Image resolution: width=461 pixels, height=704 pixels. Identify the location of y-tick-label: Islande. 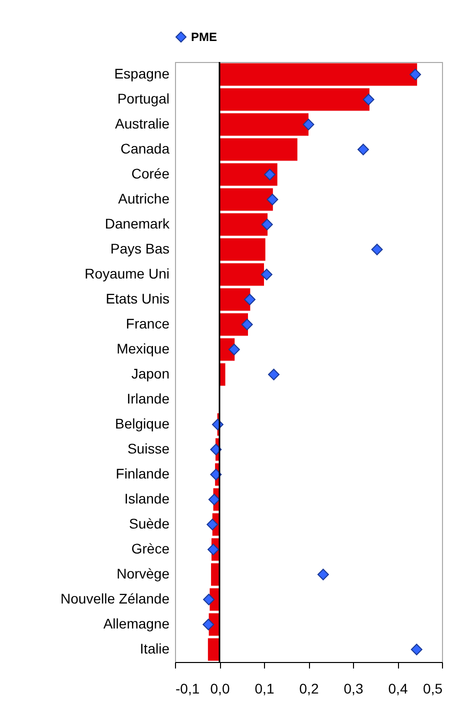
(147, 498).